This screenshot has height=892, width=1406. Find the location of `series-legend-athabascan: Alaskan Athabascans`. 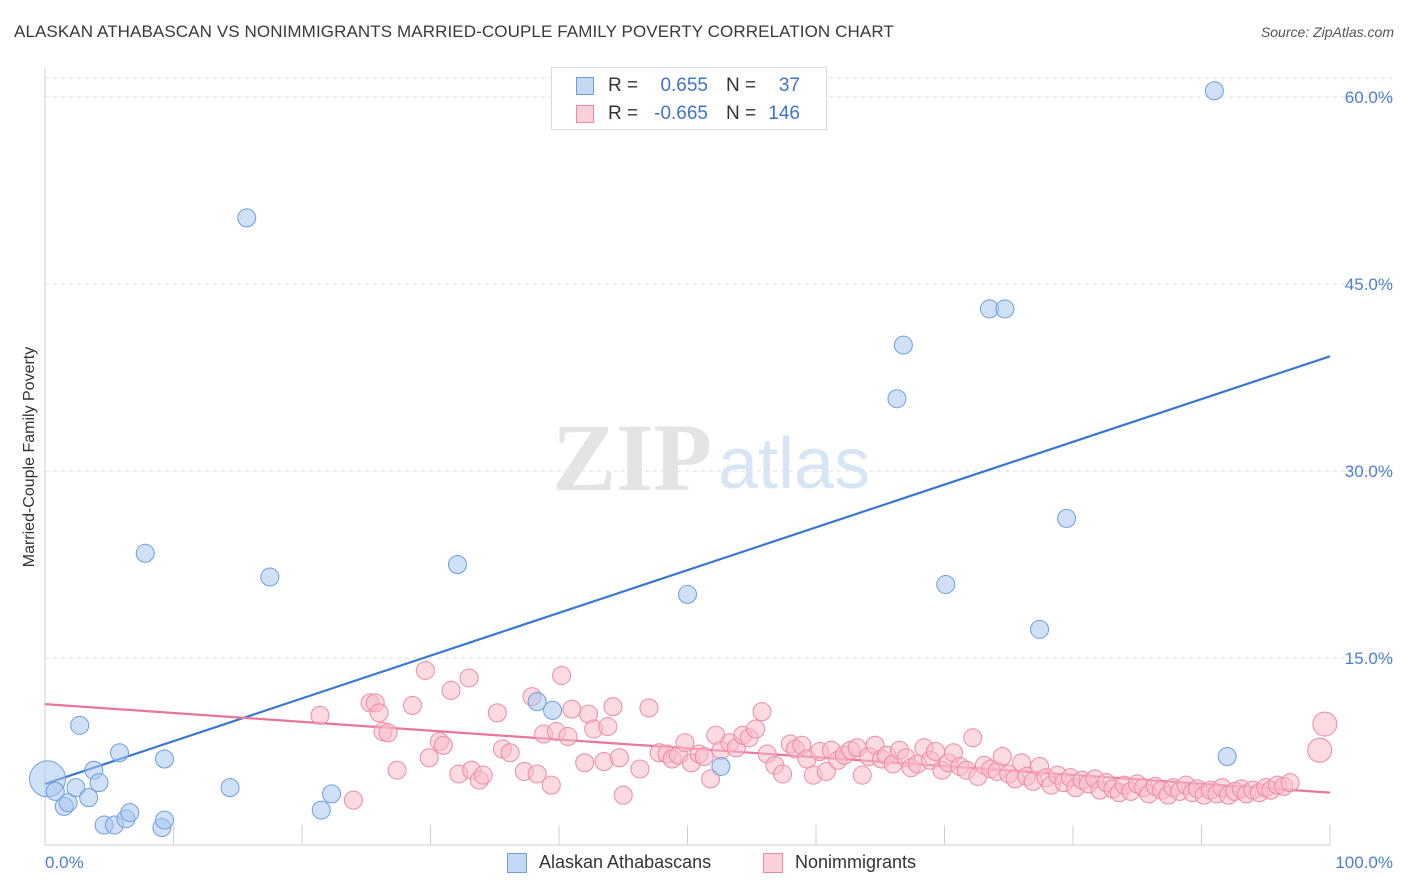

series-legend-athabascan: Alaskan Athabascans is located at coordinates (609, 862).